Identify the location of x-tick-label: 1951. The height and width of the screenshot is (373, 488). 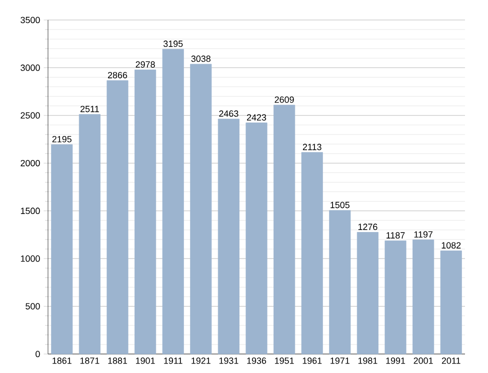
(284, 361).